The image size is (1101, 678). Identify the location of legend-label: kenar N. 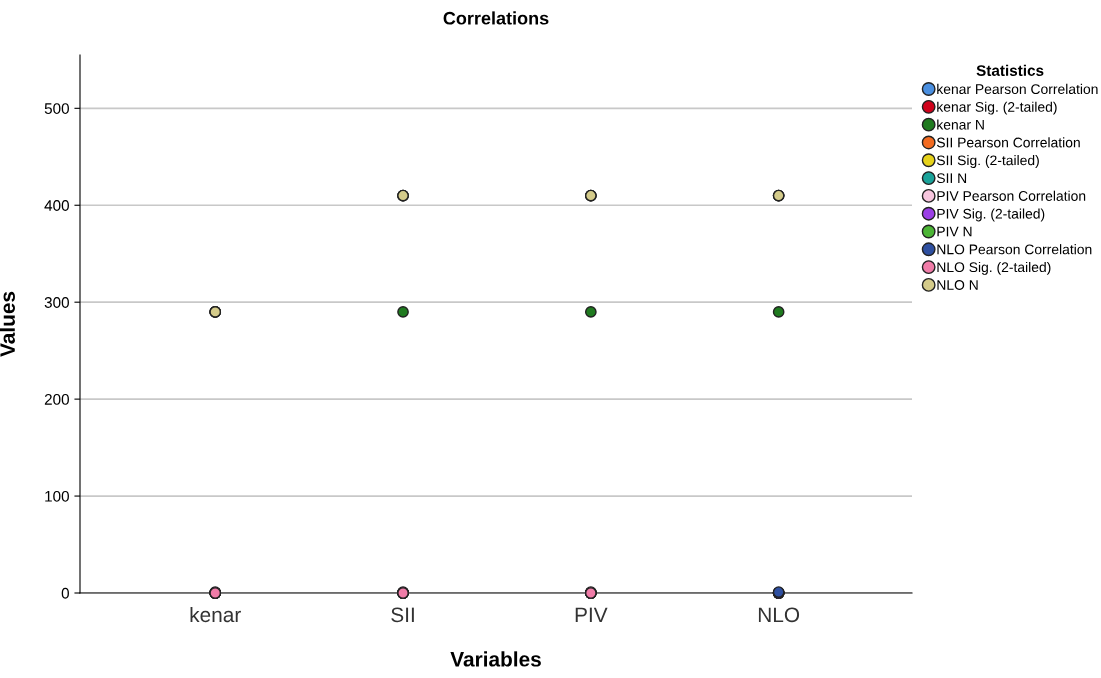
(960, 124).